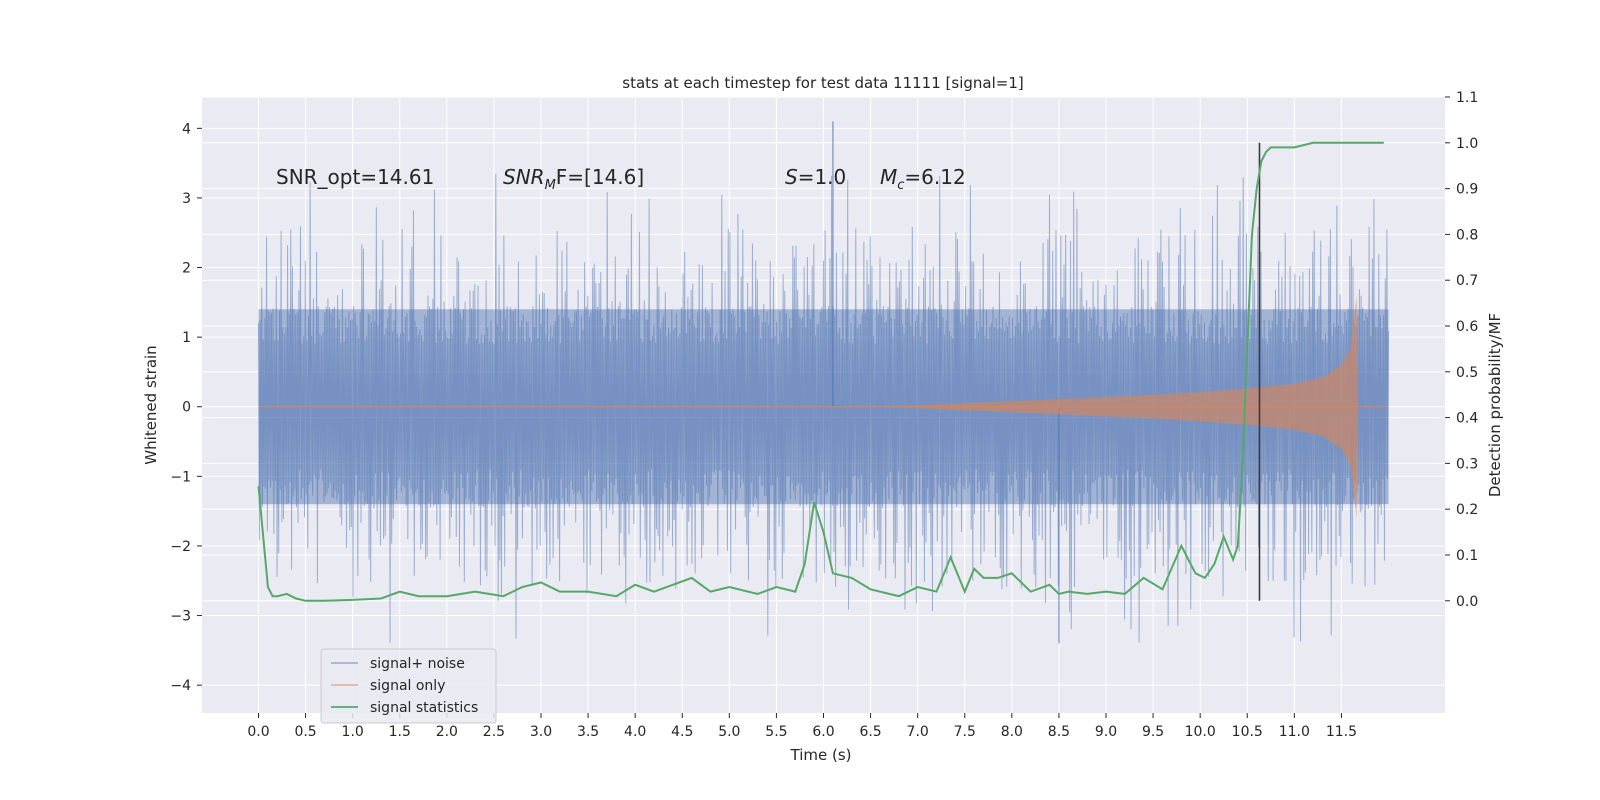 The image size is (1600, 800). What do you see at coordinates (821, 755) in the screenshot?
I see `x-axis-label: Time (s)` at bounding box center [821, 755].